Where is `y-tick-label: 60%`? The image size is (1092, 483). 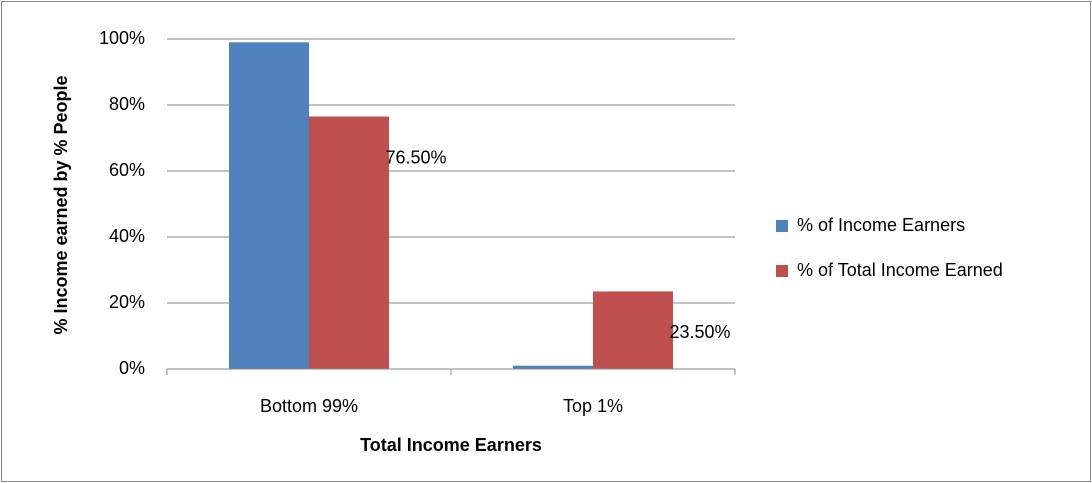 y-tick-label: 60% is located at coordinates (127, 170).